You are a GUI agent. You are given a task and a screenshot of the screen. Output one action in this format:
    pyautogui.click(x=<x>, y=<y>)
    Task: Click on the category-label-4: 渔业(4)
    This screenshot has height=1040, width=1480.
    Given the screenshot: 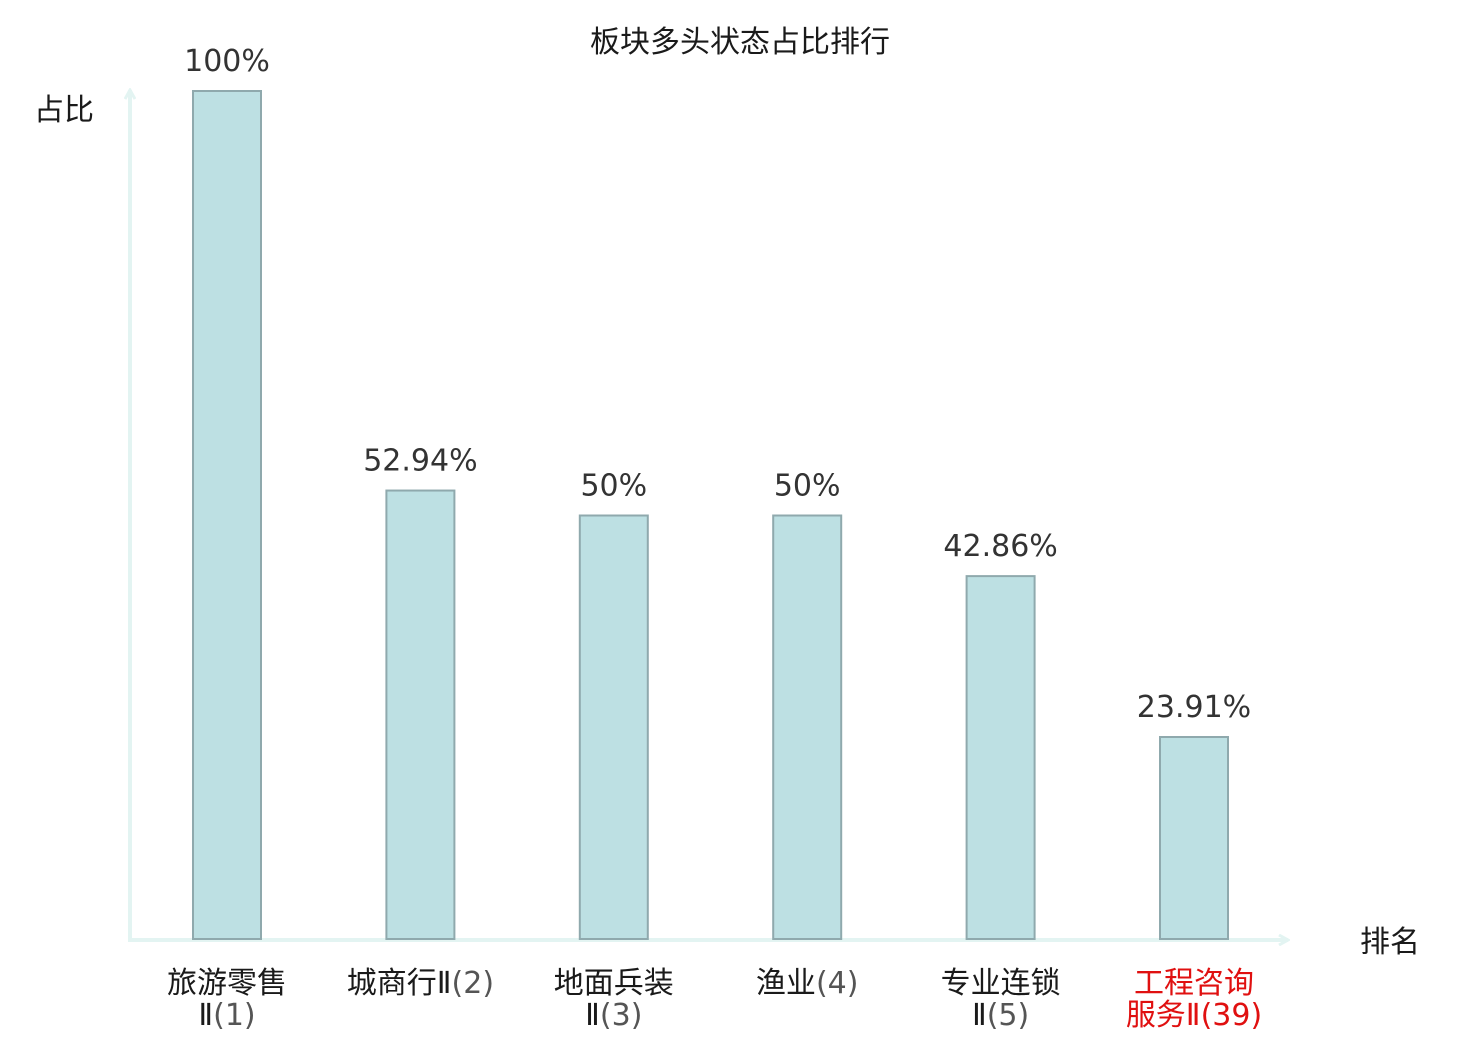 What is the action you would take?
    pyautogui.click(x=807, y=983)
    